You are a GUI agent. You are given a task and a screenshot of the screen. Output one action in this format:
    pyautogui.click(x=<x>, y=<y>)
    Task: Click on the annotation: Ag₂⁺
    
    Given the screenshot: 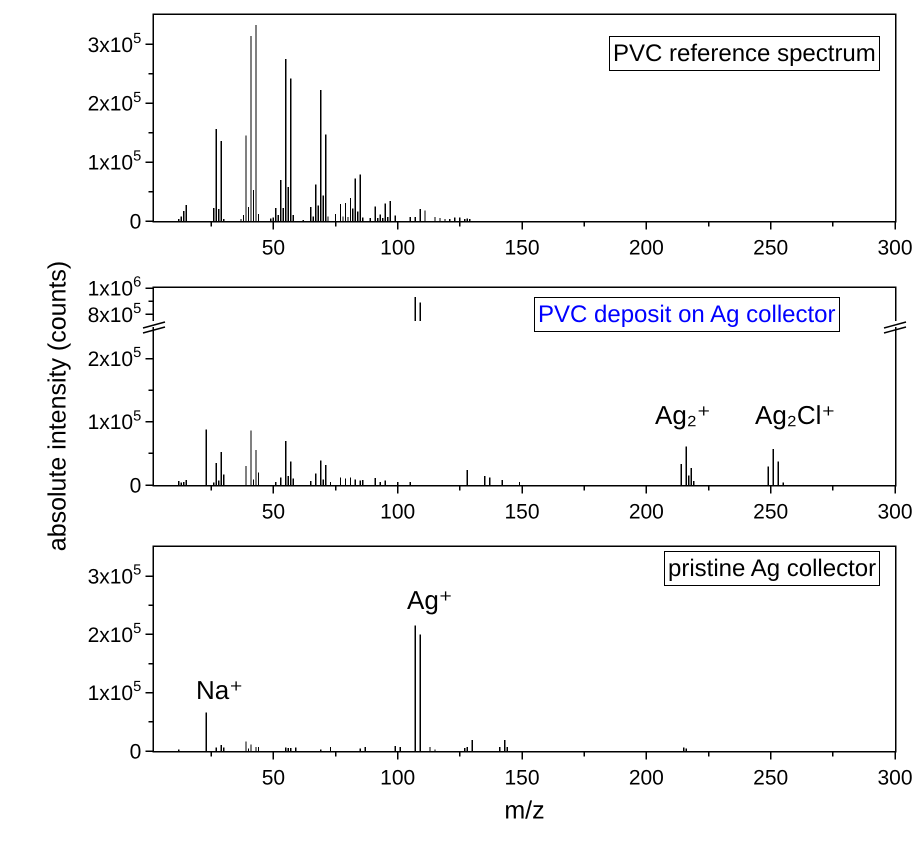 What is the action you would take?
    pyautogui.click(x=683, y=415)
    